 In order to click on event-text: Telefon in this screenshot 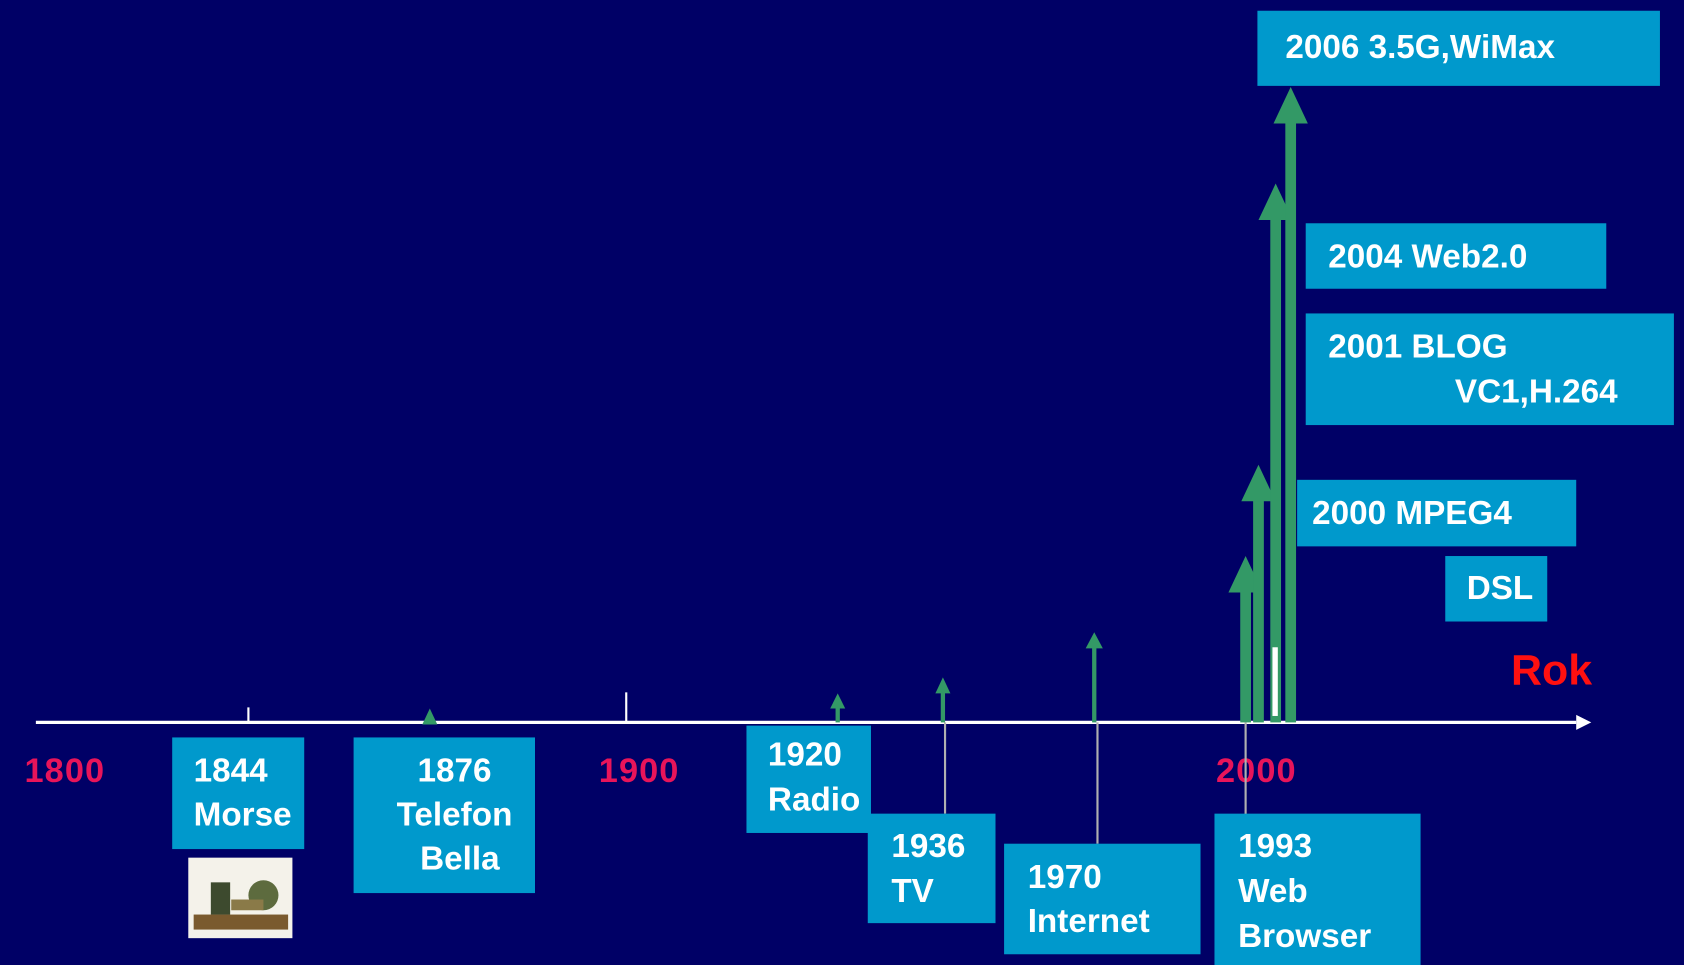, I will do `click(455, 815)`.